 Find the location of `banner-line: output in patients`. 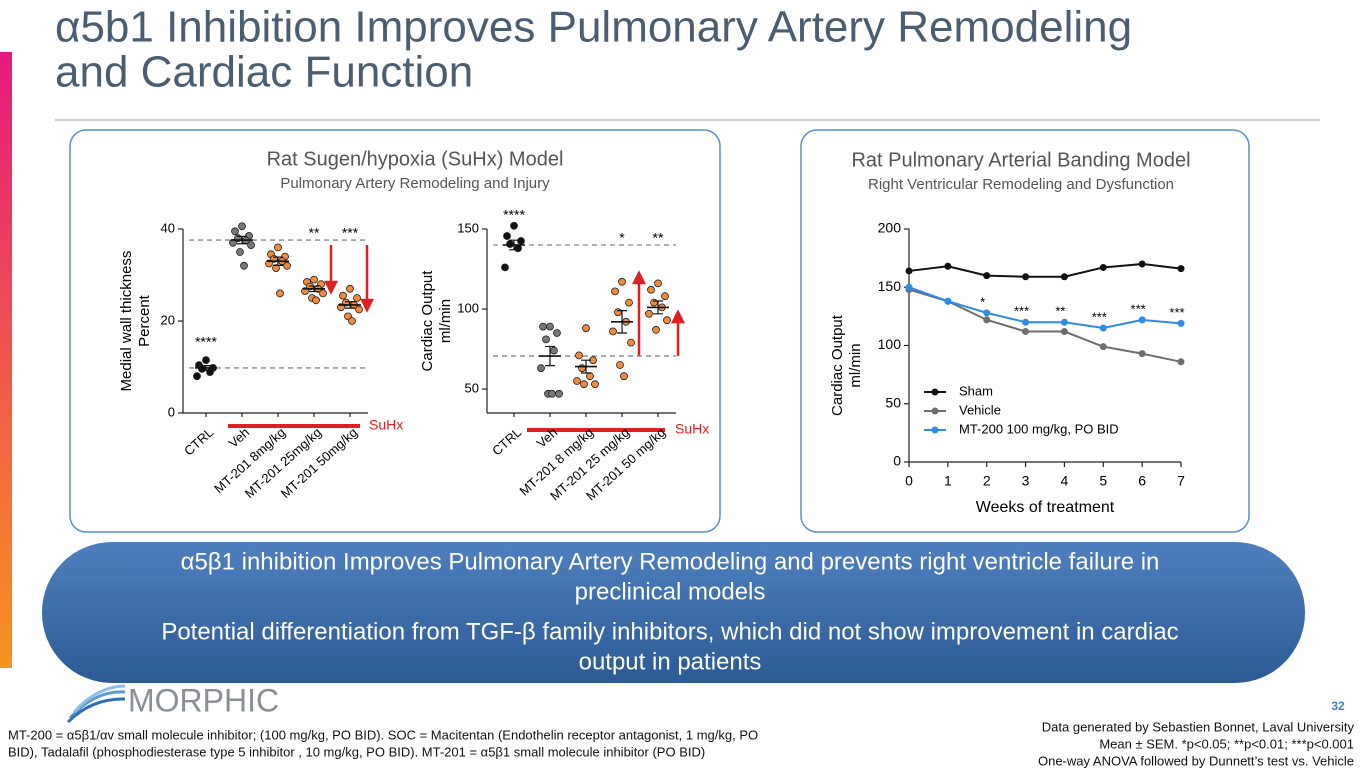

banner-line: output in patients is located at coordinates (670, 661).